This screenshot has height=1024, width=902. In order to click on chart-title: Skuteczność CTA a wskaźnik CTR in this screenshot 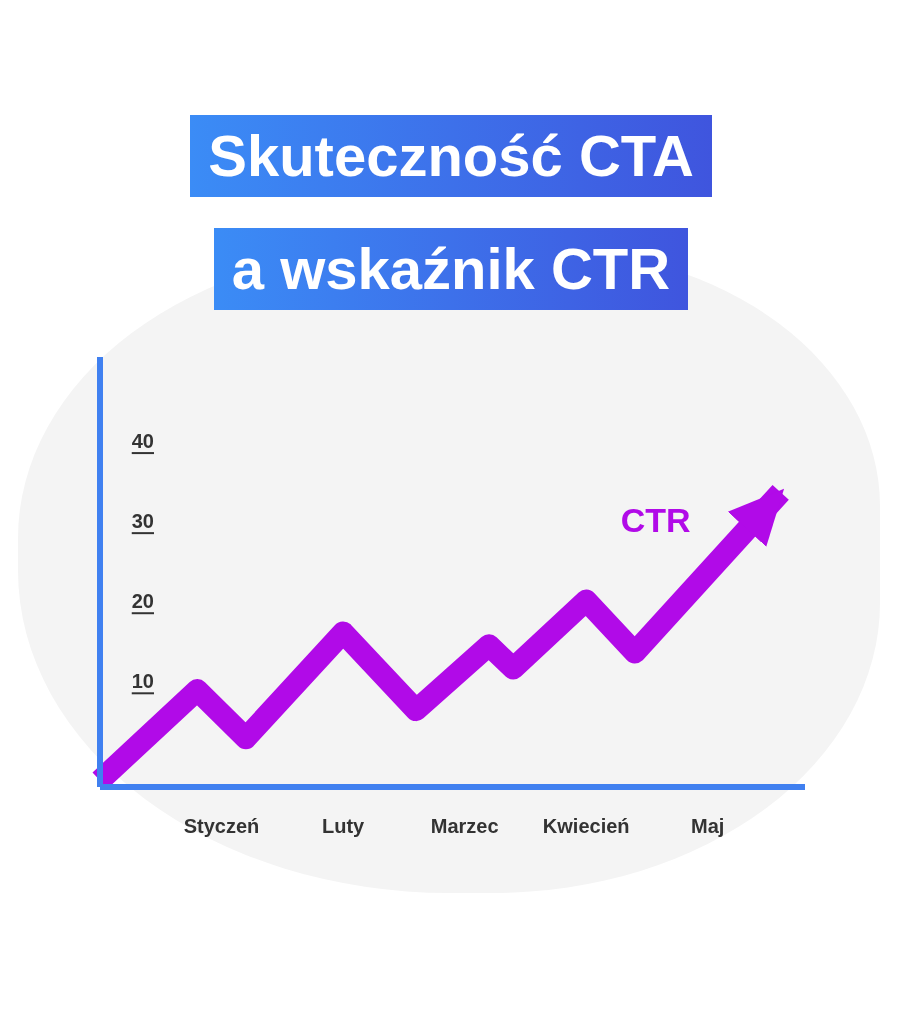, I will do `click(451, 212)`.